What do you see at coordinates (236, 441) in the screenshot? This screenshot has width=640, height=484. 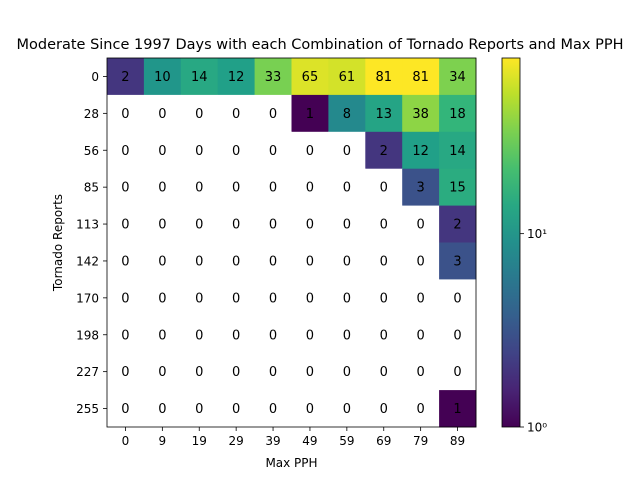 I see `x-tick-label: 29` at bounding box center [236, 441].